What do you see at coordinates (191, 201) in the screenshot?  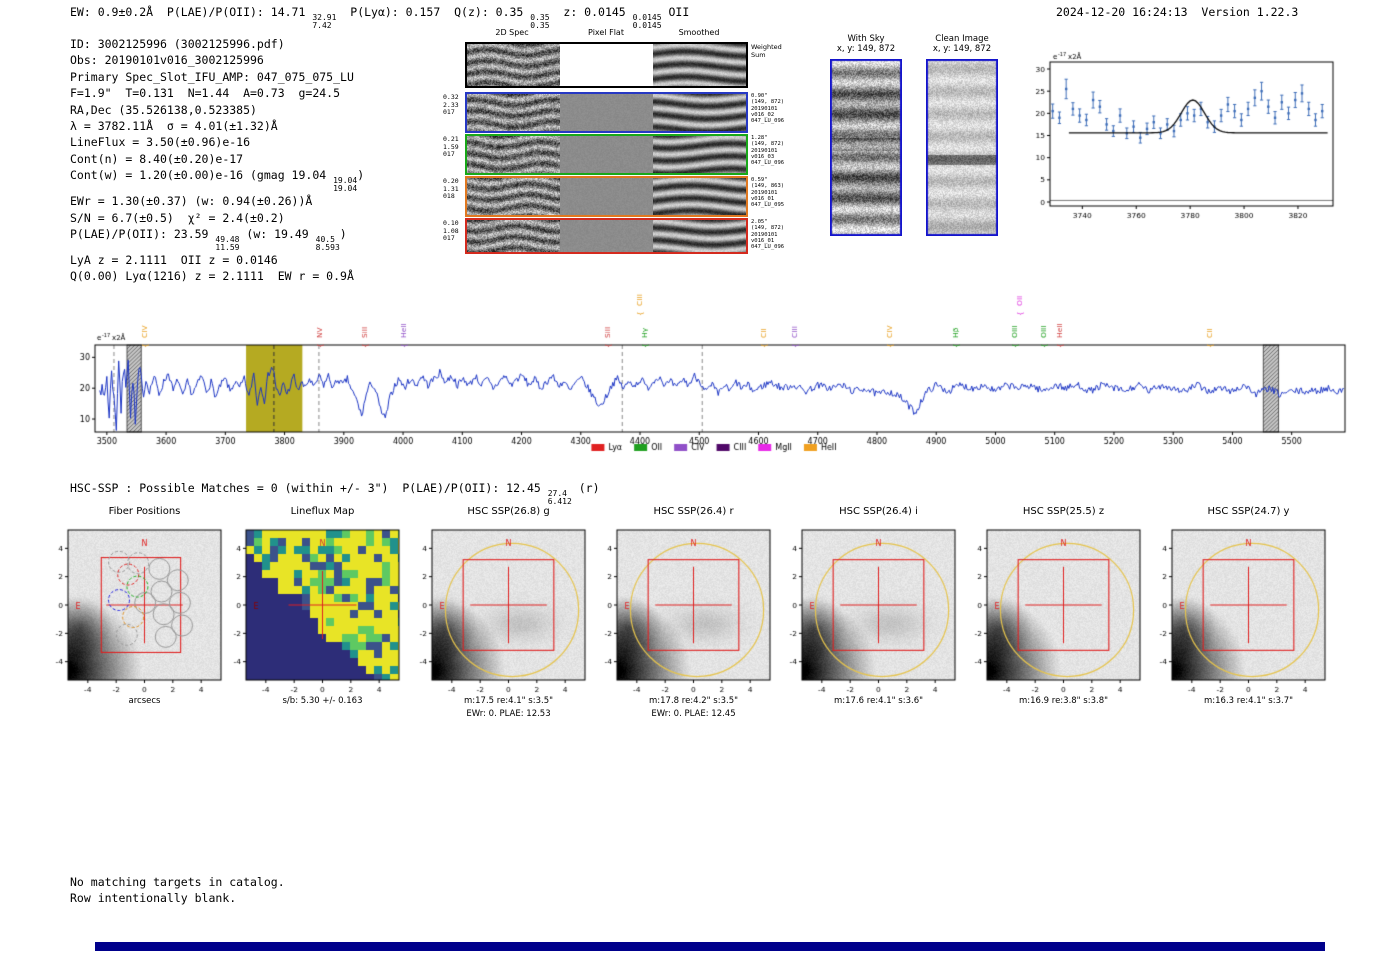 I see `info-line: EWr = 1.30(±0.37) (w: 0.94(±0.26))Å` at bounding box center [191, 201].